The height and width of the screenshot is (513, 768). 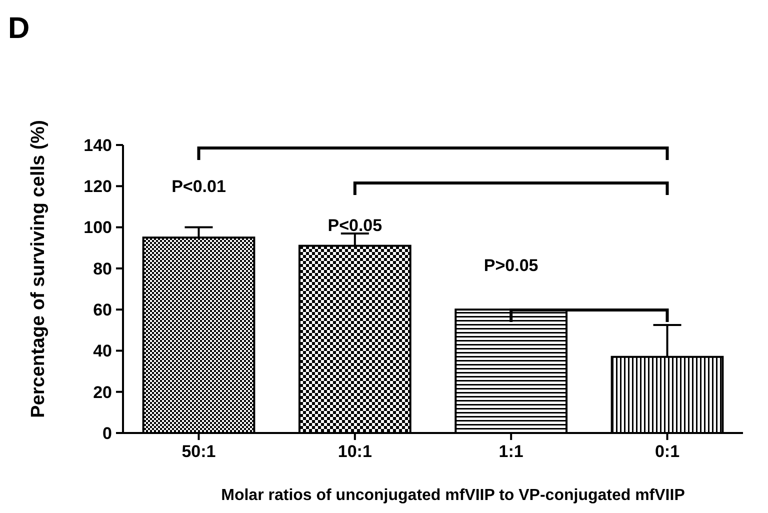 I want to click on x-tick-label: 50:1, so click(x=199, y=451).